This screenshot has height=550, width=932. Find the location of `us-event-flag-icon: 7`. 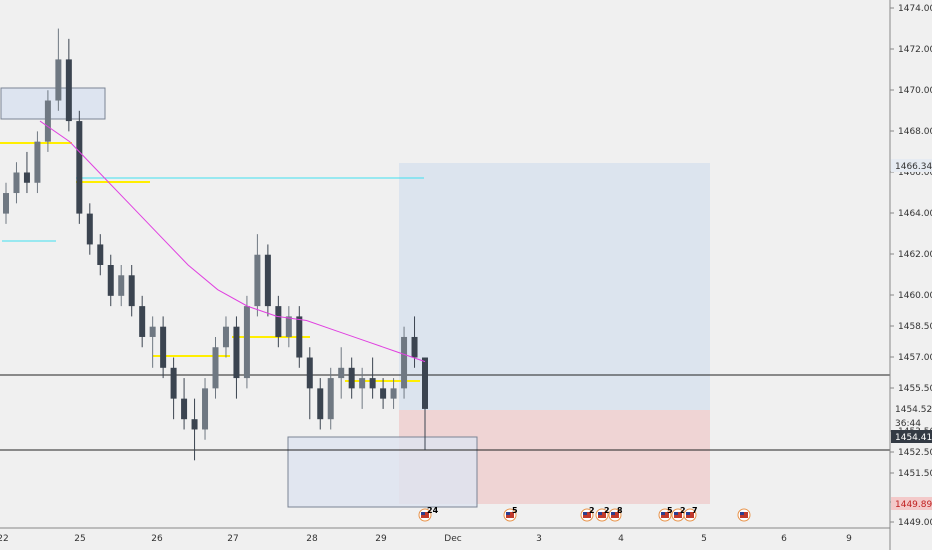

us-event-flag-icon: 7 is located at coordinates (690, 514).